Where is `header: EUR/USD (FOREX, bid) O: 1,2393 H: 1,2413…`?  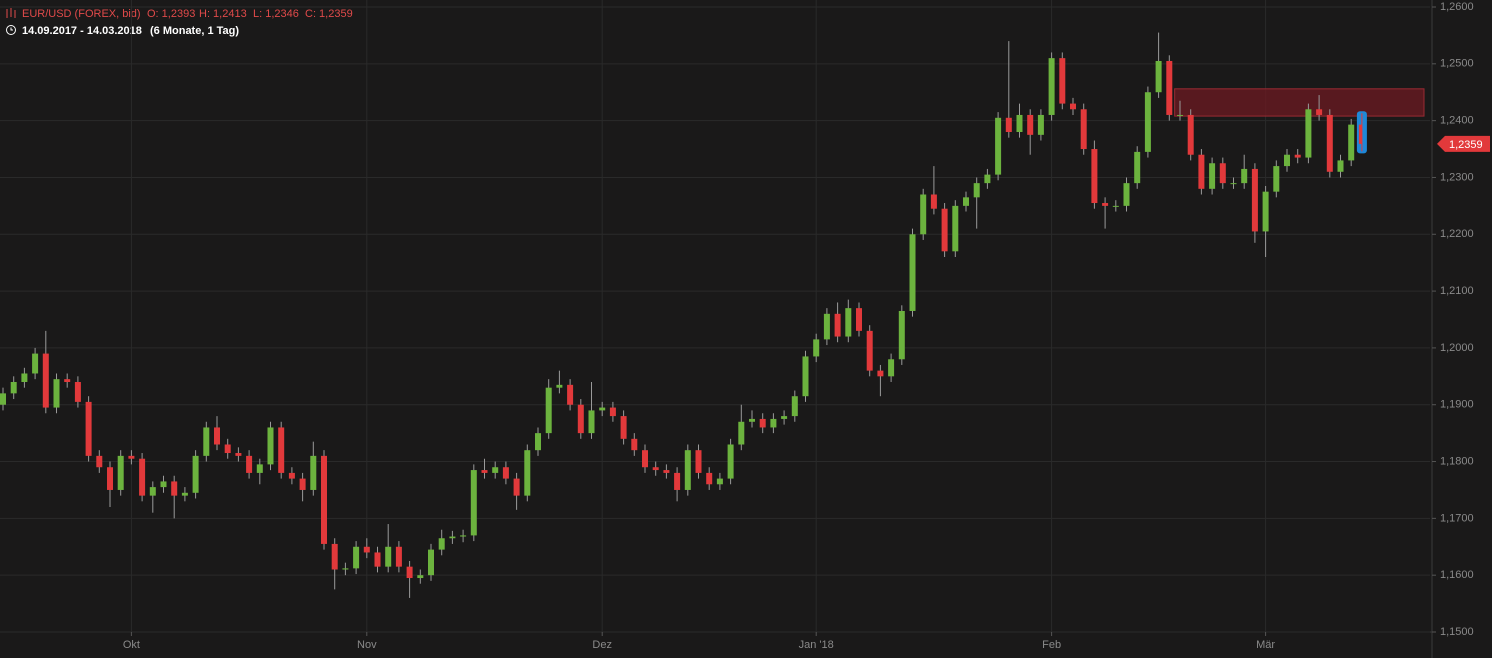
header: EUR/USD (FOREX, bid) O: 1,2393 H: 1,2413… is located at coordinates (179, 22).